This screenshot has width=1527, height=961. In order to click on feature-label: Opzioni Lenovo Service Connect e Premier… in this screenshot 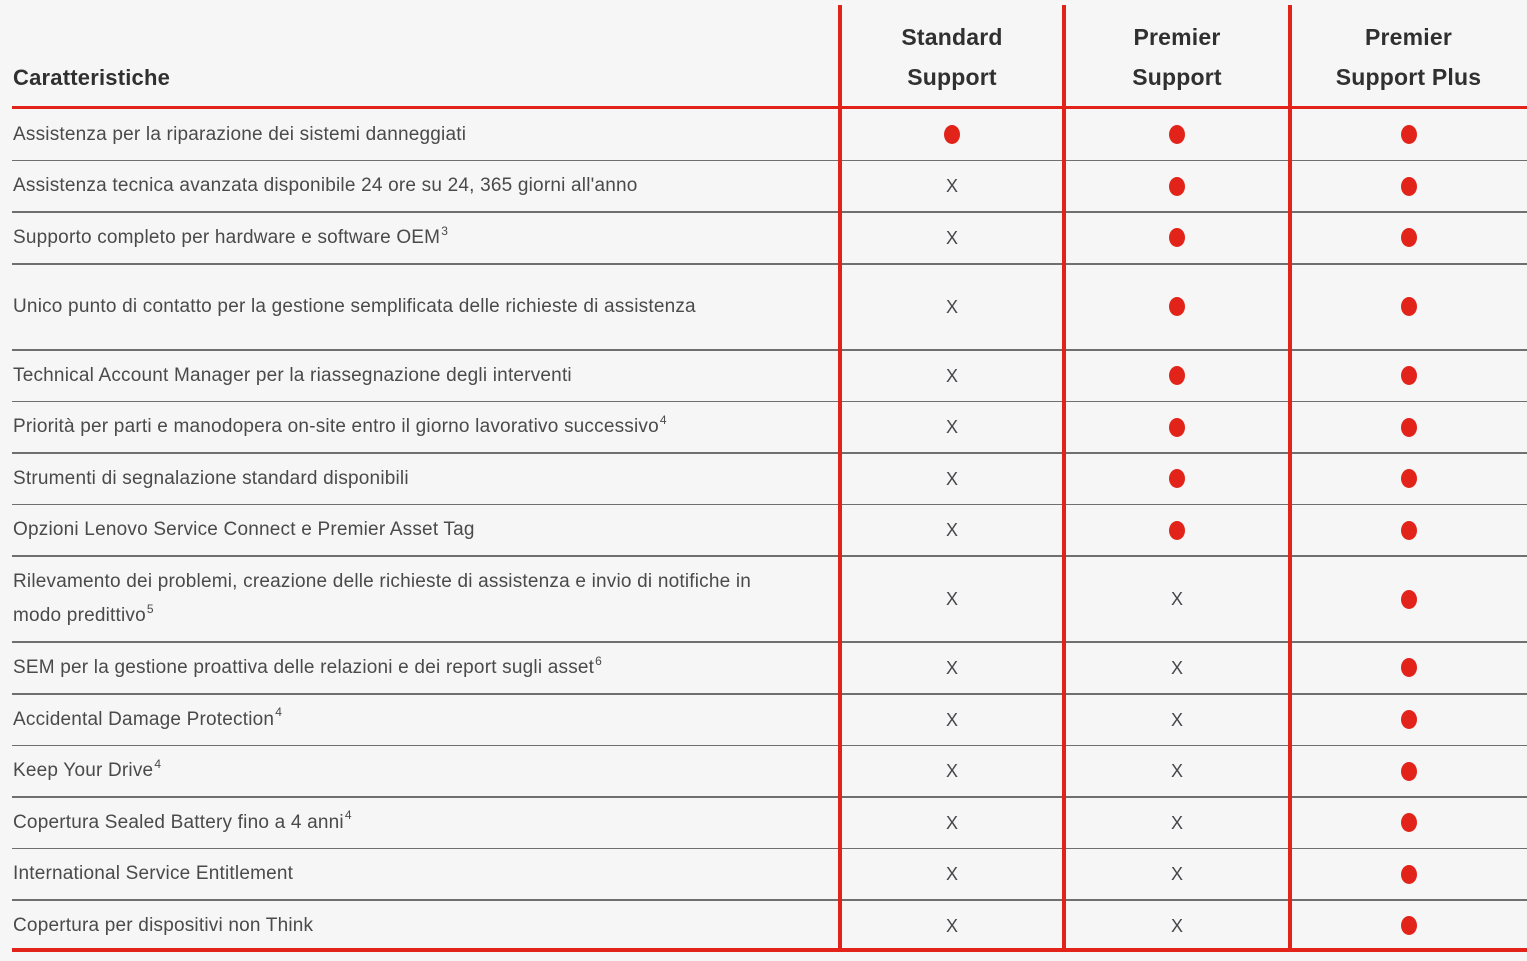, I will do `click(244, 530)`.